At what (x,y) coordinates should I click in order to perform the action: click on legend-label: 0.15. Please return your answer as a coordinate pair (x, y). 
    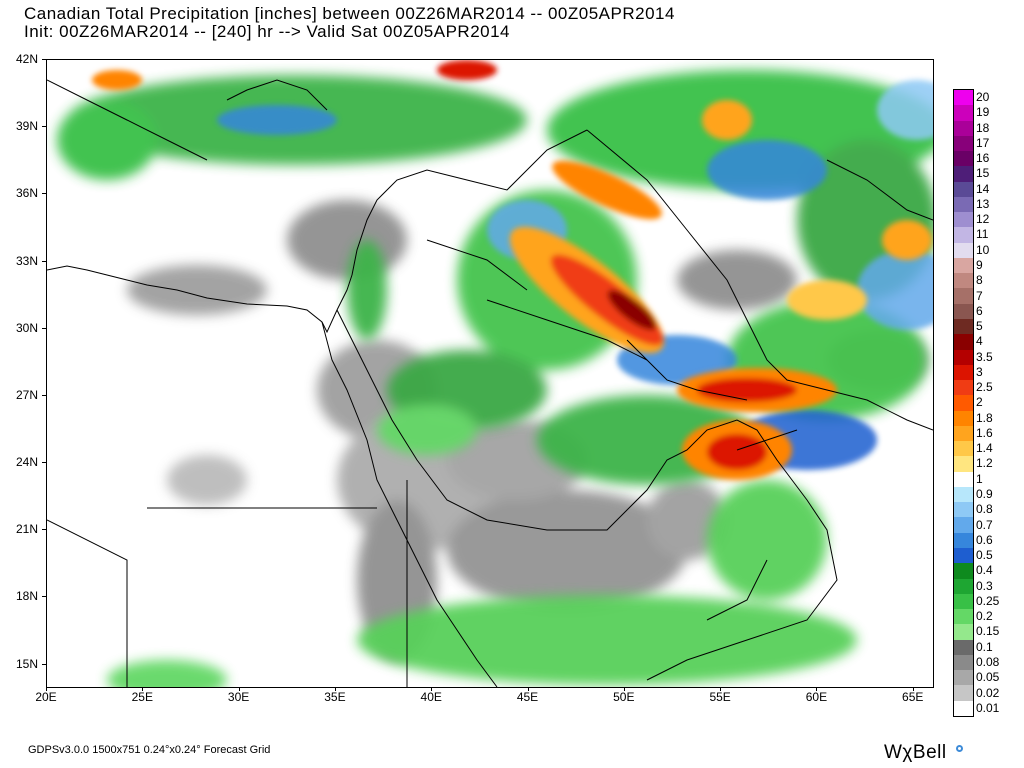
    Looking at the image, I should click on (988, 631).